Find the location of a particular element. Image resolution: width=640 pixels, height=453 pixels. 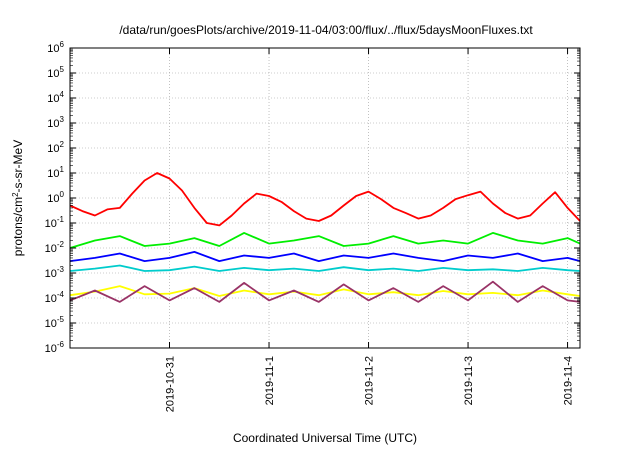

x-tick-label: 2019-11-2 is located at coordinates (370, 380).